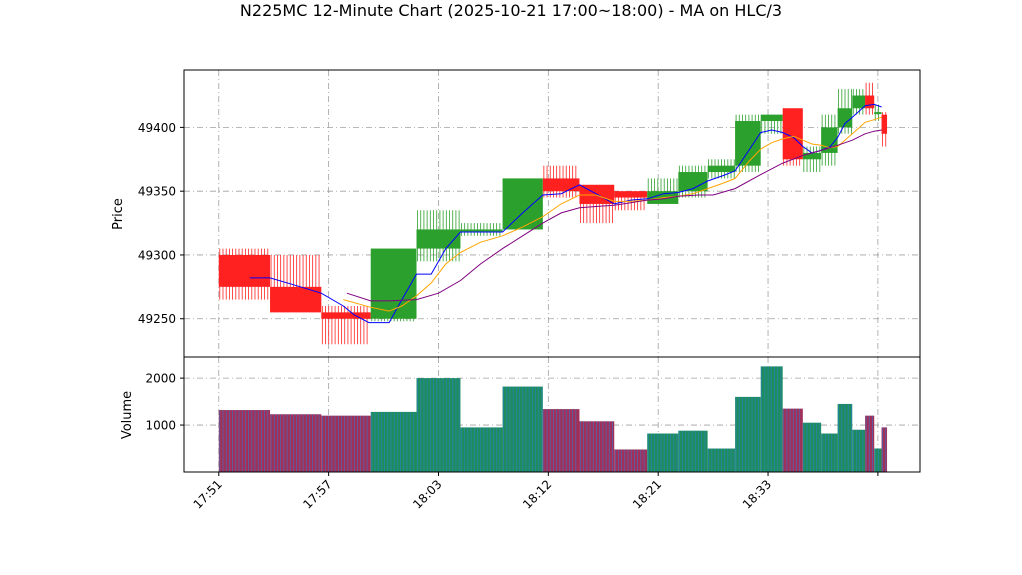 The image size is (1022, 575). What do you see at coordinates (157, 192) in the screenshot?
I see `price-y-tick-label: 49350` at bounding box center [157, 192].